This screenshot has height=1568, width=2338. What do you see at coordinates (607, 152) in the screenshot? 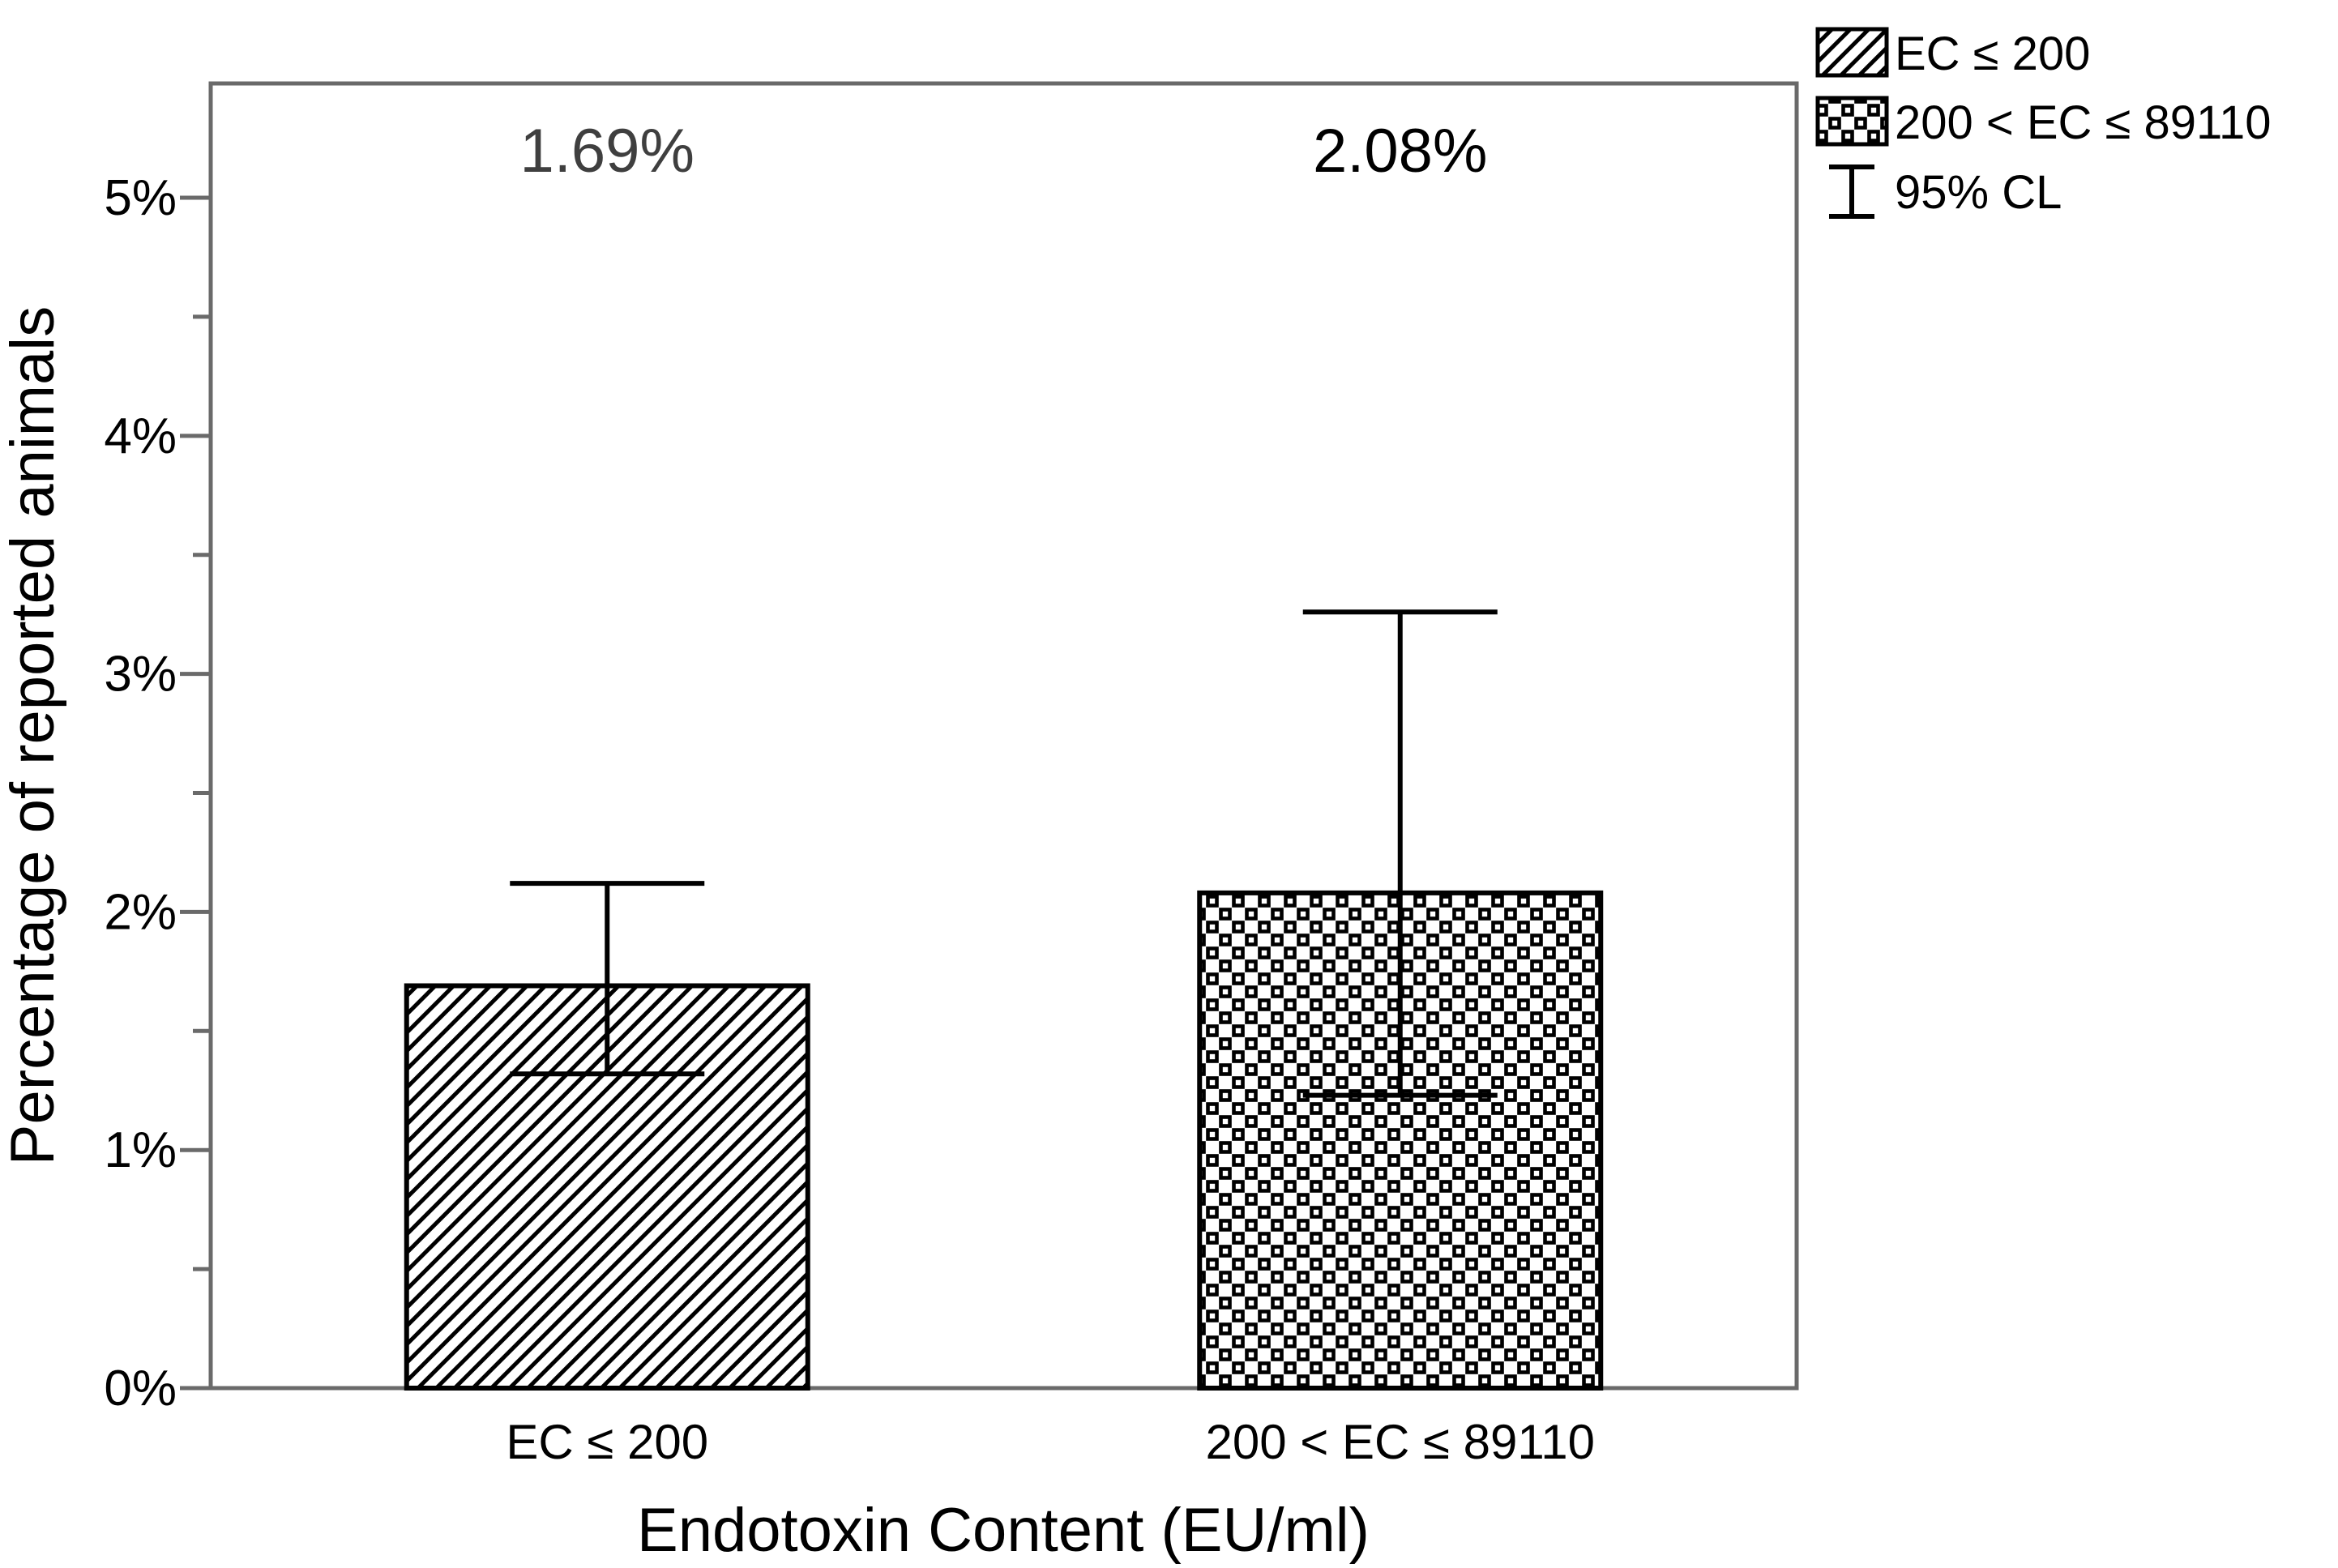
I see `data-label-bar-1: 1.69%` at bounding box center [607, 152].